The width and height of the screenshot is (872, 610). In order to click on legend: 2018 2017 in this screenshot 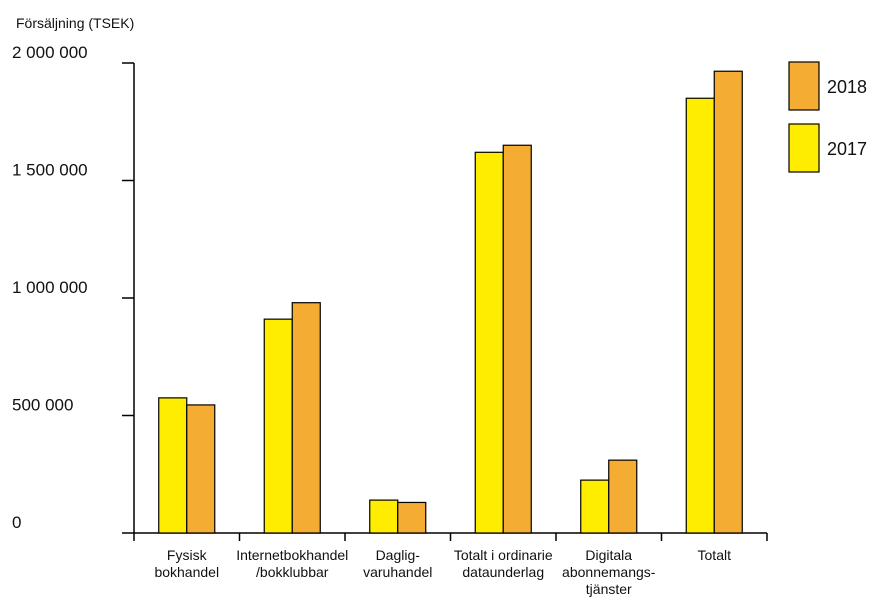, I will do `click(827, 117)`.